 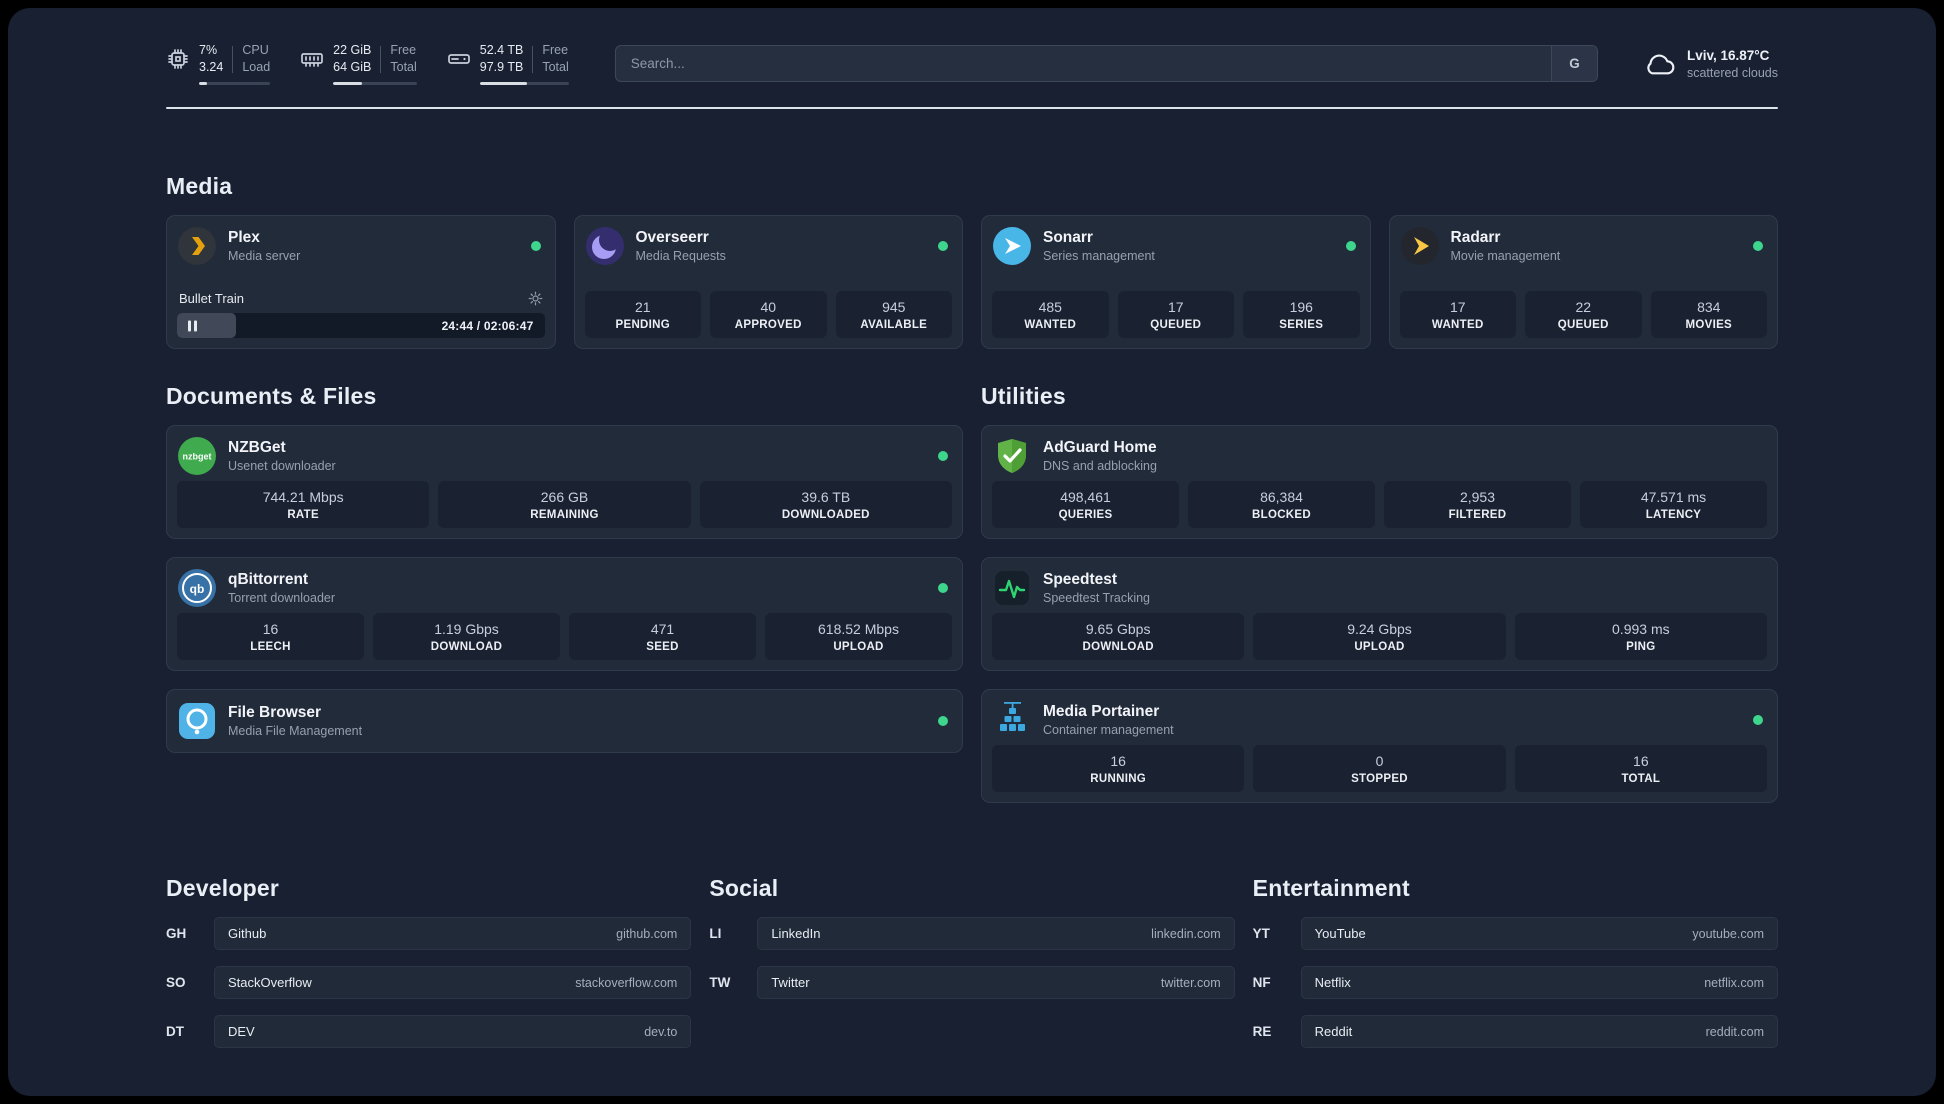 What do you see at coordinates (1539, 982) in the screenshot?
I see `bookmark-link-netflix: Netflix netflix.com` at bounding box center [1539, 982].